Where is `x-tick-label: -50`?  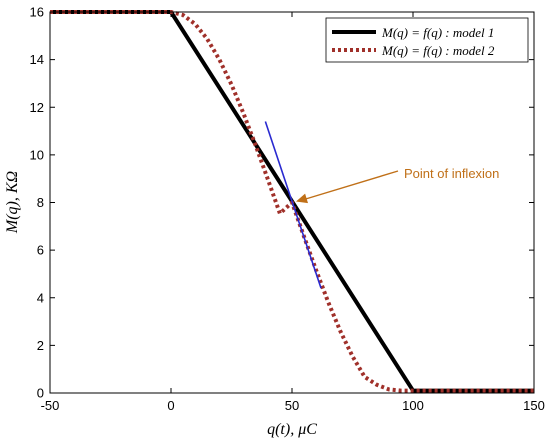
x-tick-label: -50 is located at coordinates (50, 405).